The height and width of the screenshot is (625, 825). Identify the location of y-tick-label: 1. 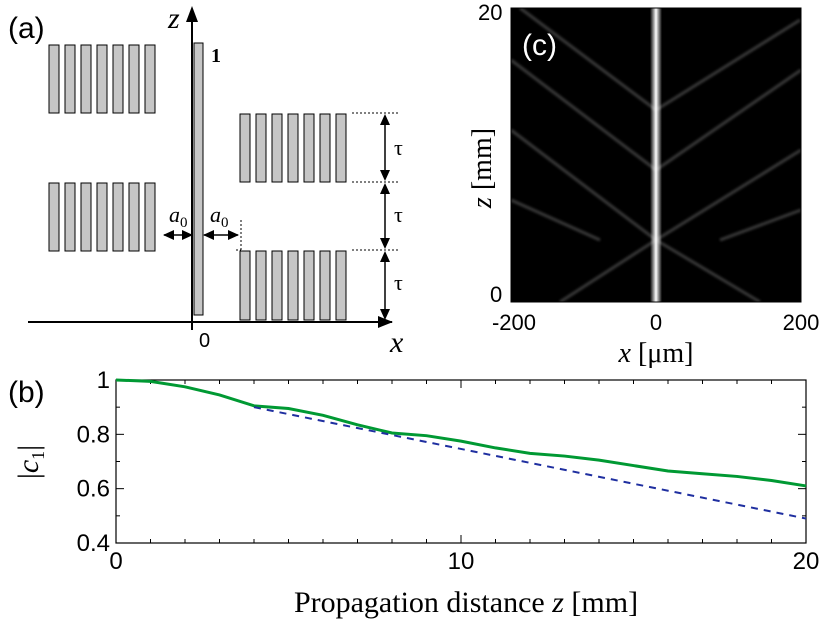
(103, 380).